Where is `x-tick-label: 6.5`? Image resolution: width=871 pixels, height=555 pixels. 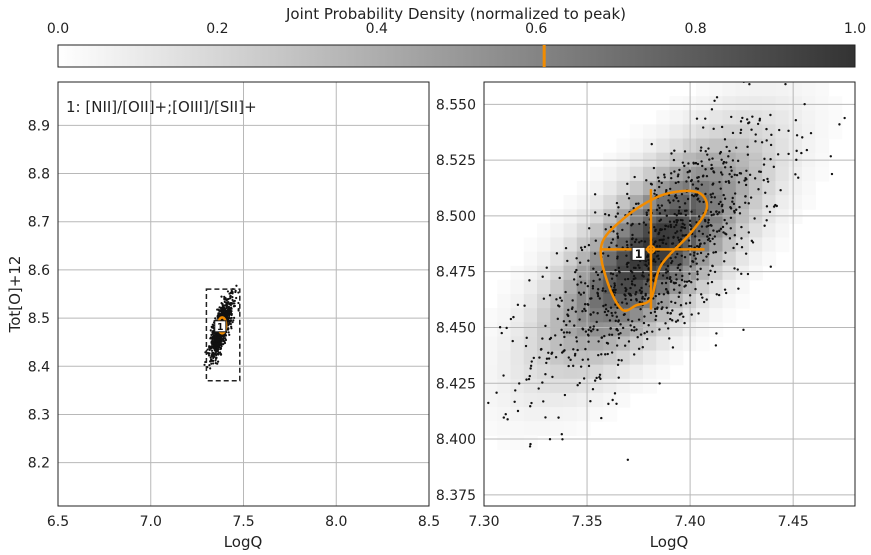
x-tick-label: 6.5 is located at coordinates (58, 522).